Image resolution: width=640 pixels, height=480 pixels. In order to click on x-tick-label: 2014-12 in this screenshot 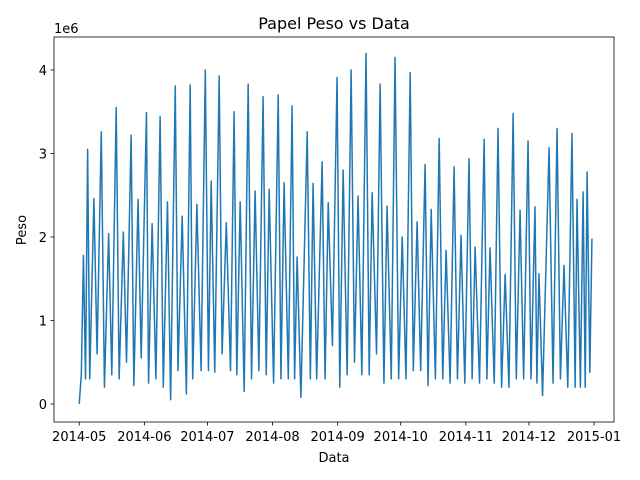, I will do `click(529, 437)`.